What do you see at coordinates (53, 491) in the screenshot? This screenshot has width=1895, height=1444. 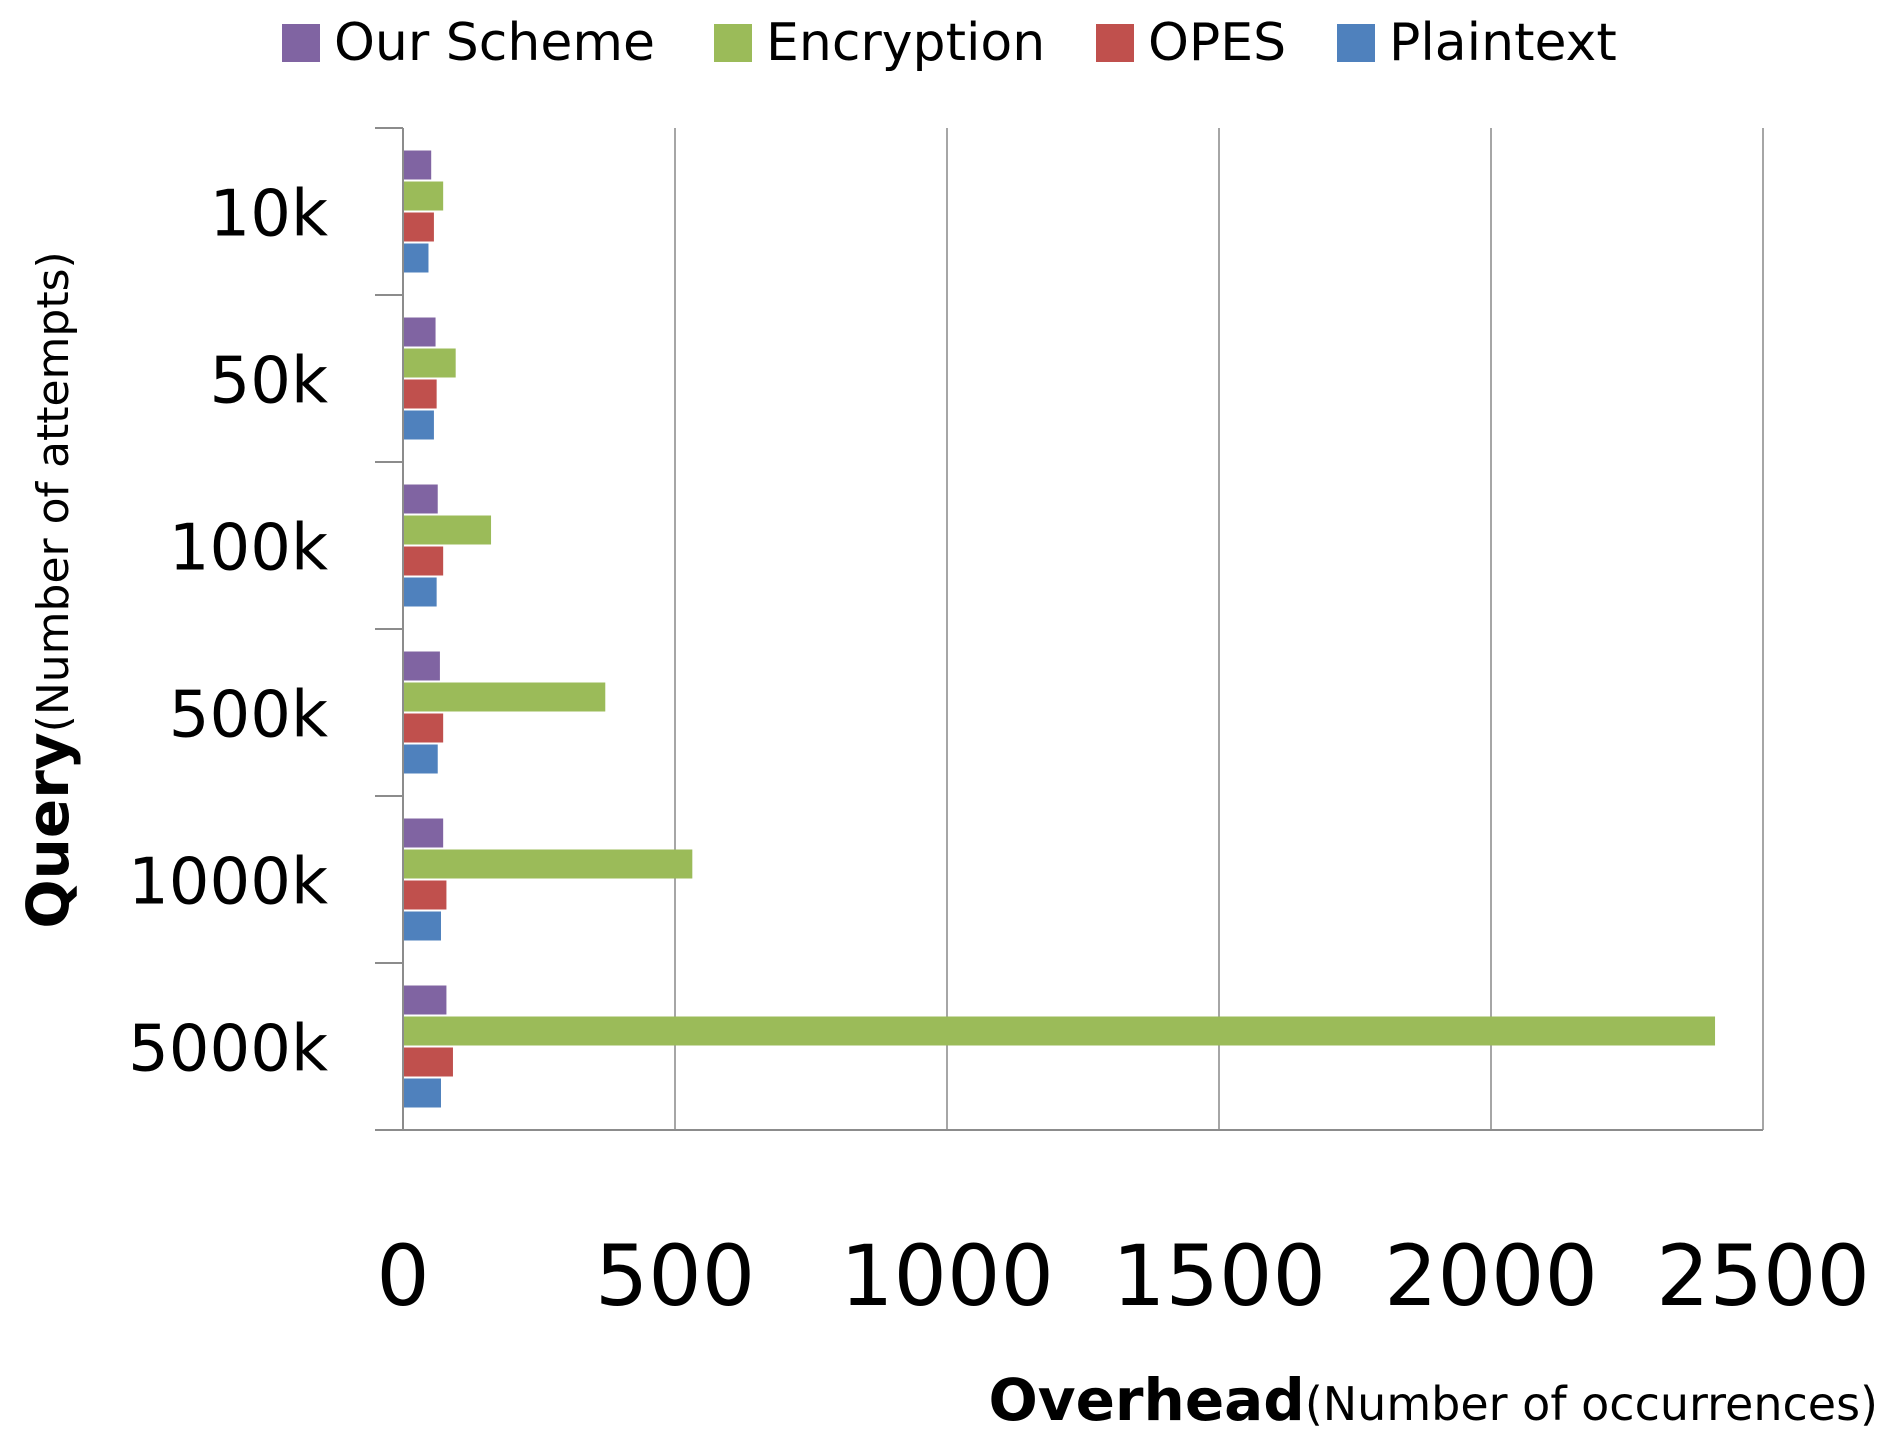 I see `y-axis-title-rest: (Number of attempts)` at bounding box center [53, 491].